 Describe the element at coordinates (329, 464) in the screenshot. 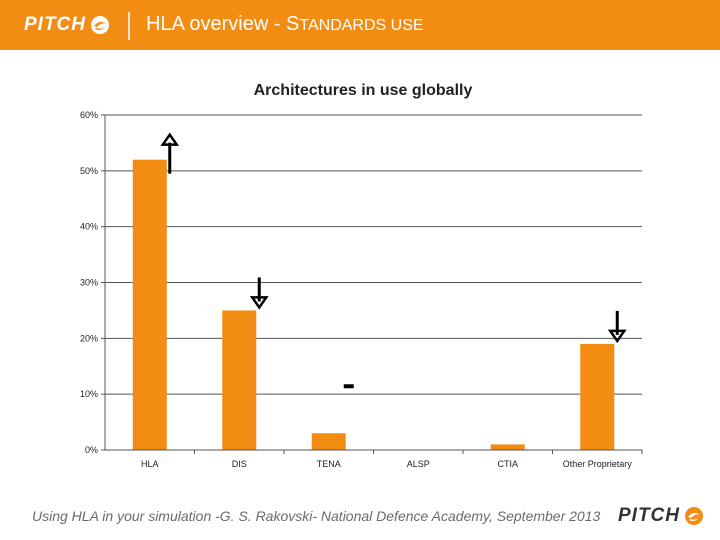

I see `x-tick-label: TENA` at that location.